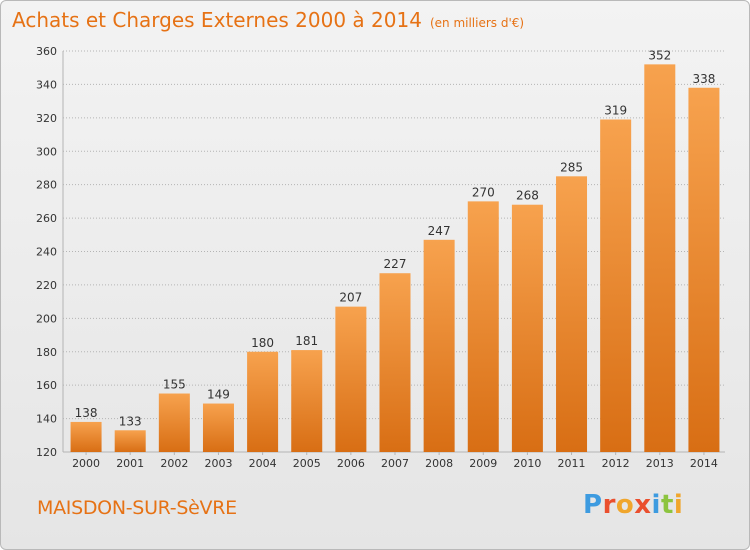 This screenshot has width=750, height=550. What do you see at coordinates (46, 218) in the screenshot?
I see `y-tick-label: 260` at bounding box center [46, 218].